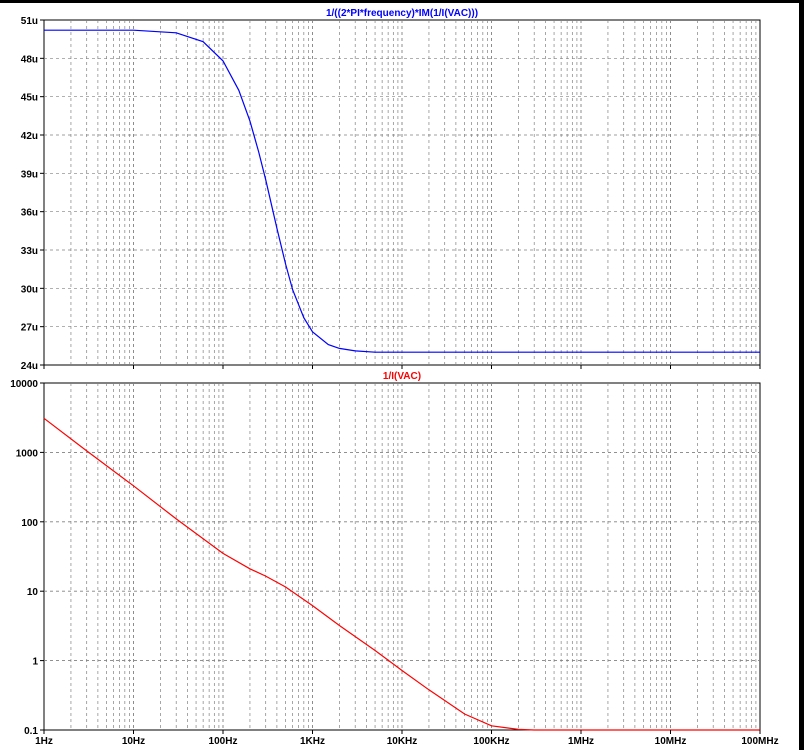 The height and width of the screenshot is (750, 804). Describe the element at coordinates (759, 741) in the screenshot. I see `x-tick-label: 100MHz` at that location.